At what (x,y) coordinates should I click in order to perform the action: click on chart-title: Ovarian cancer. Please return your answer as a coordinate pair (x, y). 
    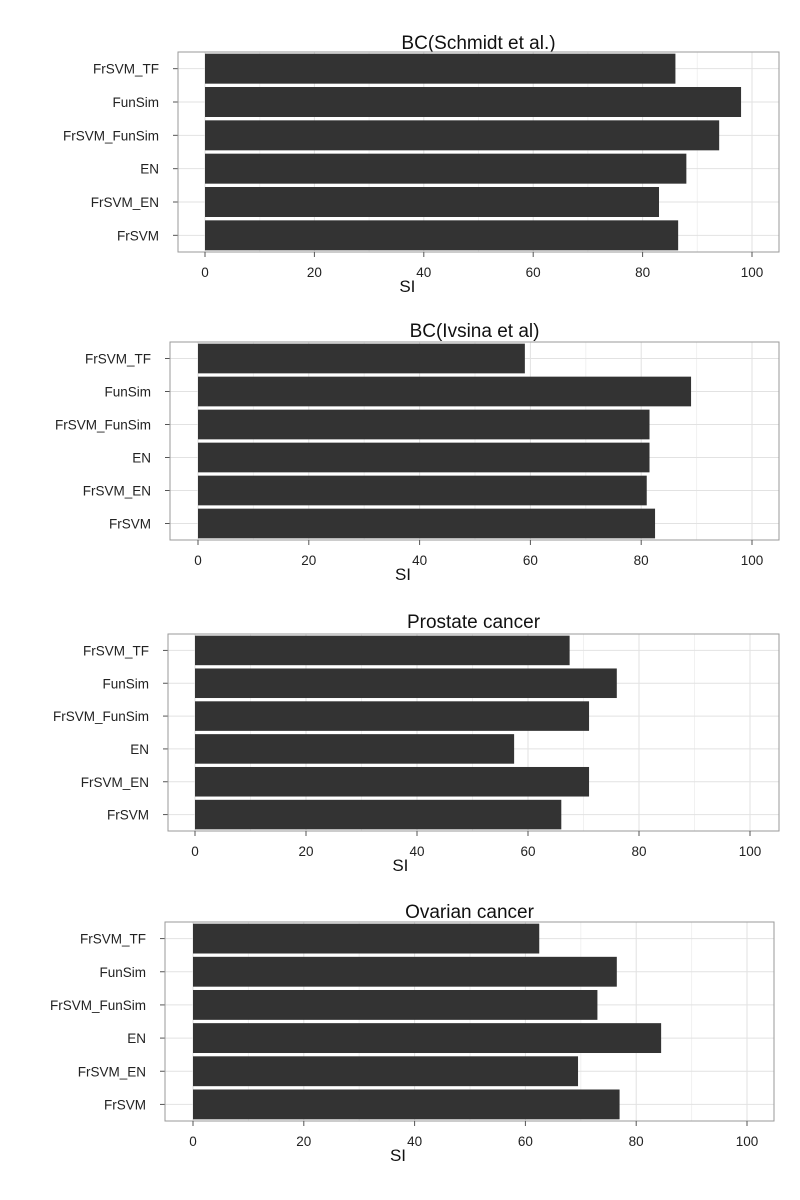
    Looking at the image, I should click on (470, 912).